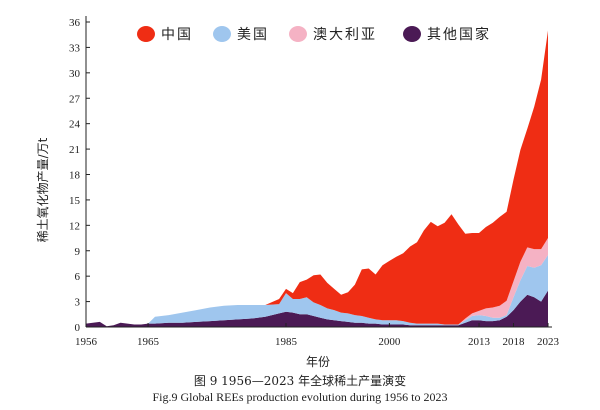 Image resolution: width=600 pixels, height=410 pixels. What do you see at coordinates (75, 48) in the screenshot?
I see `y-tick-label: 33` at bounding box center [75, 48].